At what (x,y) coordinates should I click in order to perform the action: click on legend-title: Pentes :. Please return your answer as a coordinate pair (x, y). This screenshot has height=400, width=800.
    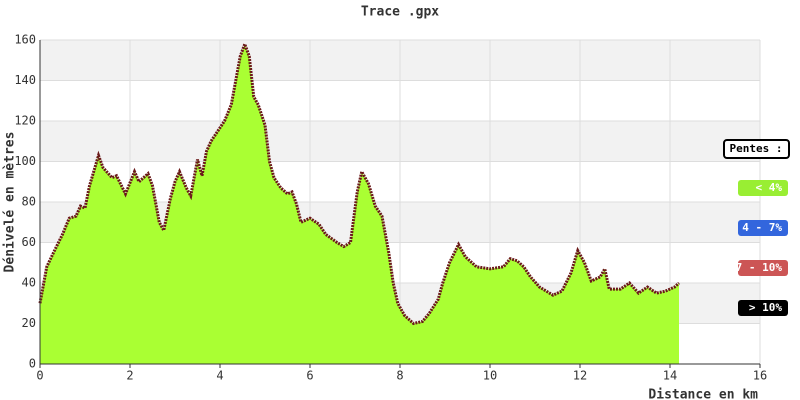
    Looking at the image, I should click on (756, 148).